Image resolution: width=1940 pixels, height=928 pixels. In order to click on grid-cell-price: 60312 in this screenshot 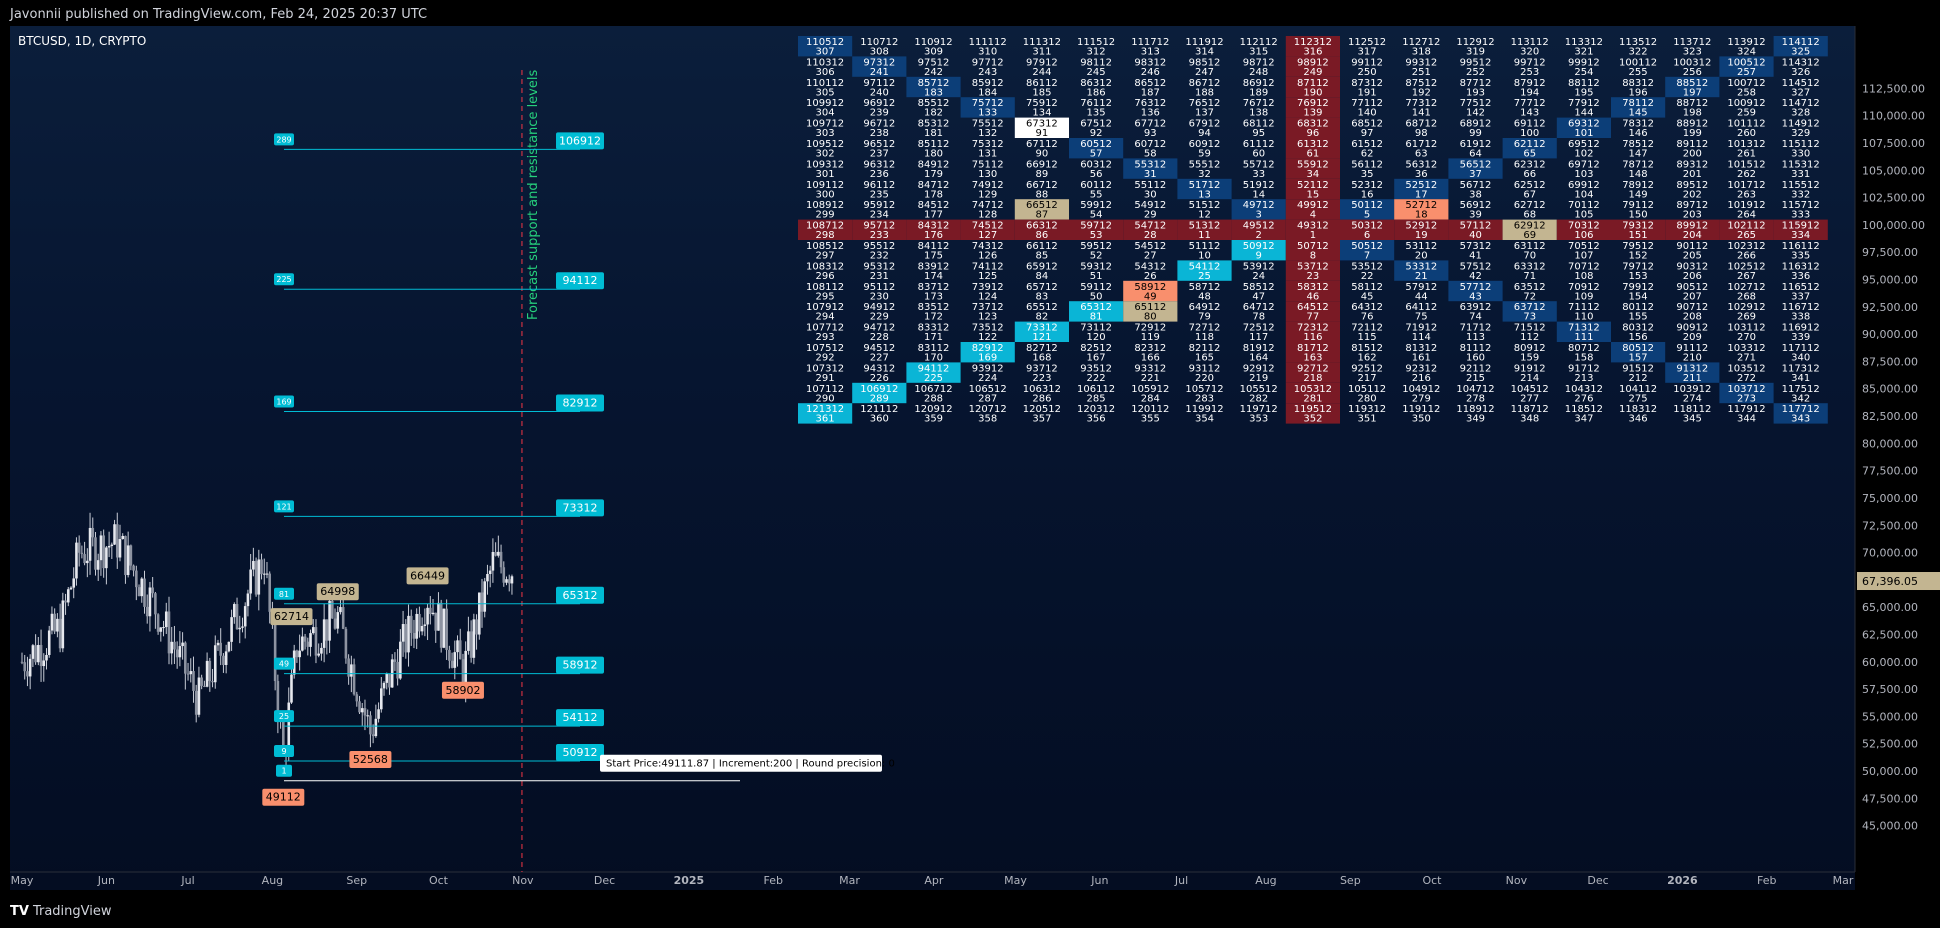, I will do `click(1096, 164)`.